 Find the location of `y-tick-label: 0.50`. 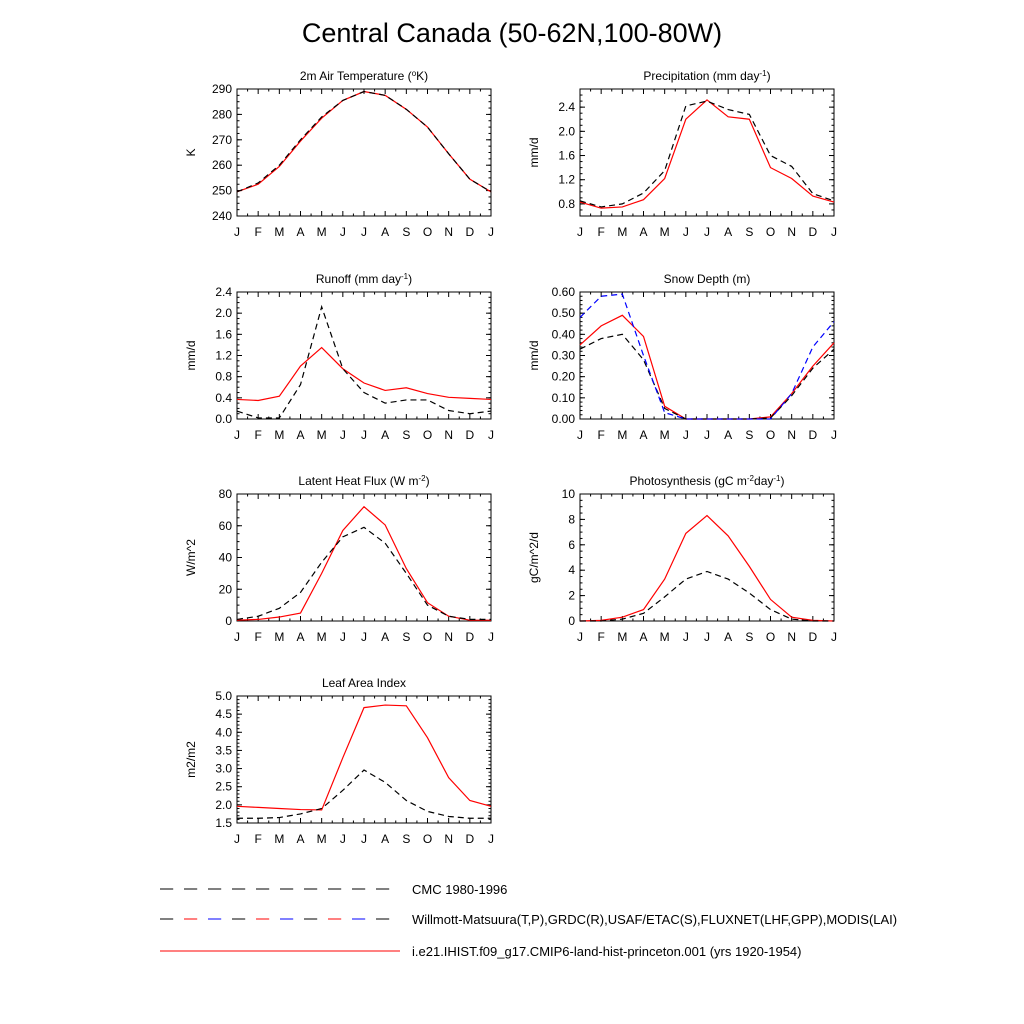

y-tick-label: 0.50 is located at coordinates (564, 313).